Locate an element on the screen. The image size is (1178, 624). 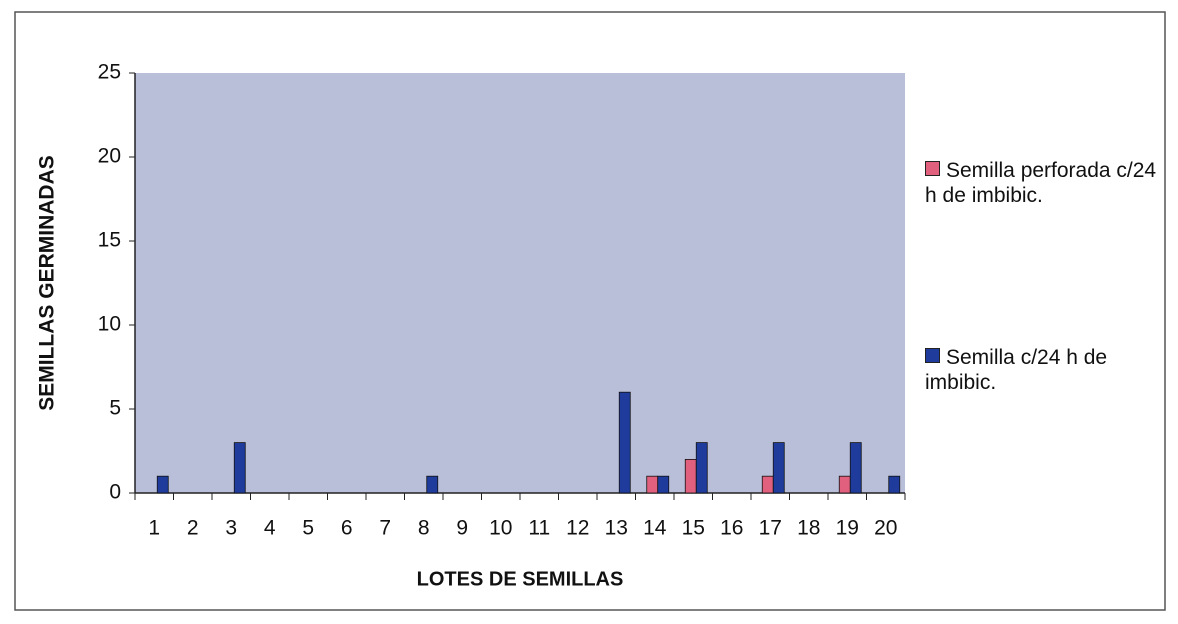
legend-label: Semilla perforada c/24 h de imbibic. is located at coordinates (1041, 183).